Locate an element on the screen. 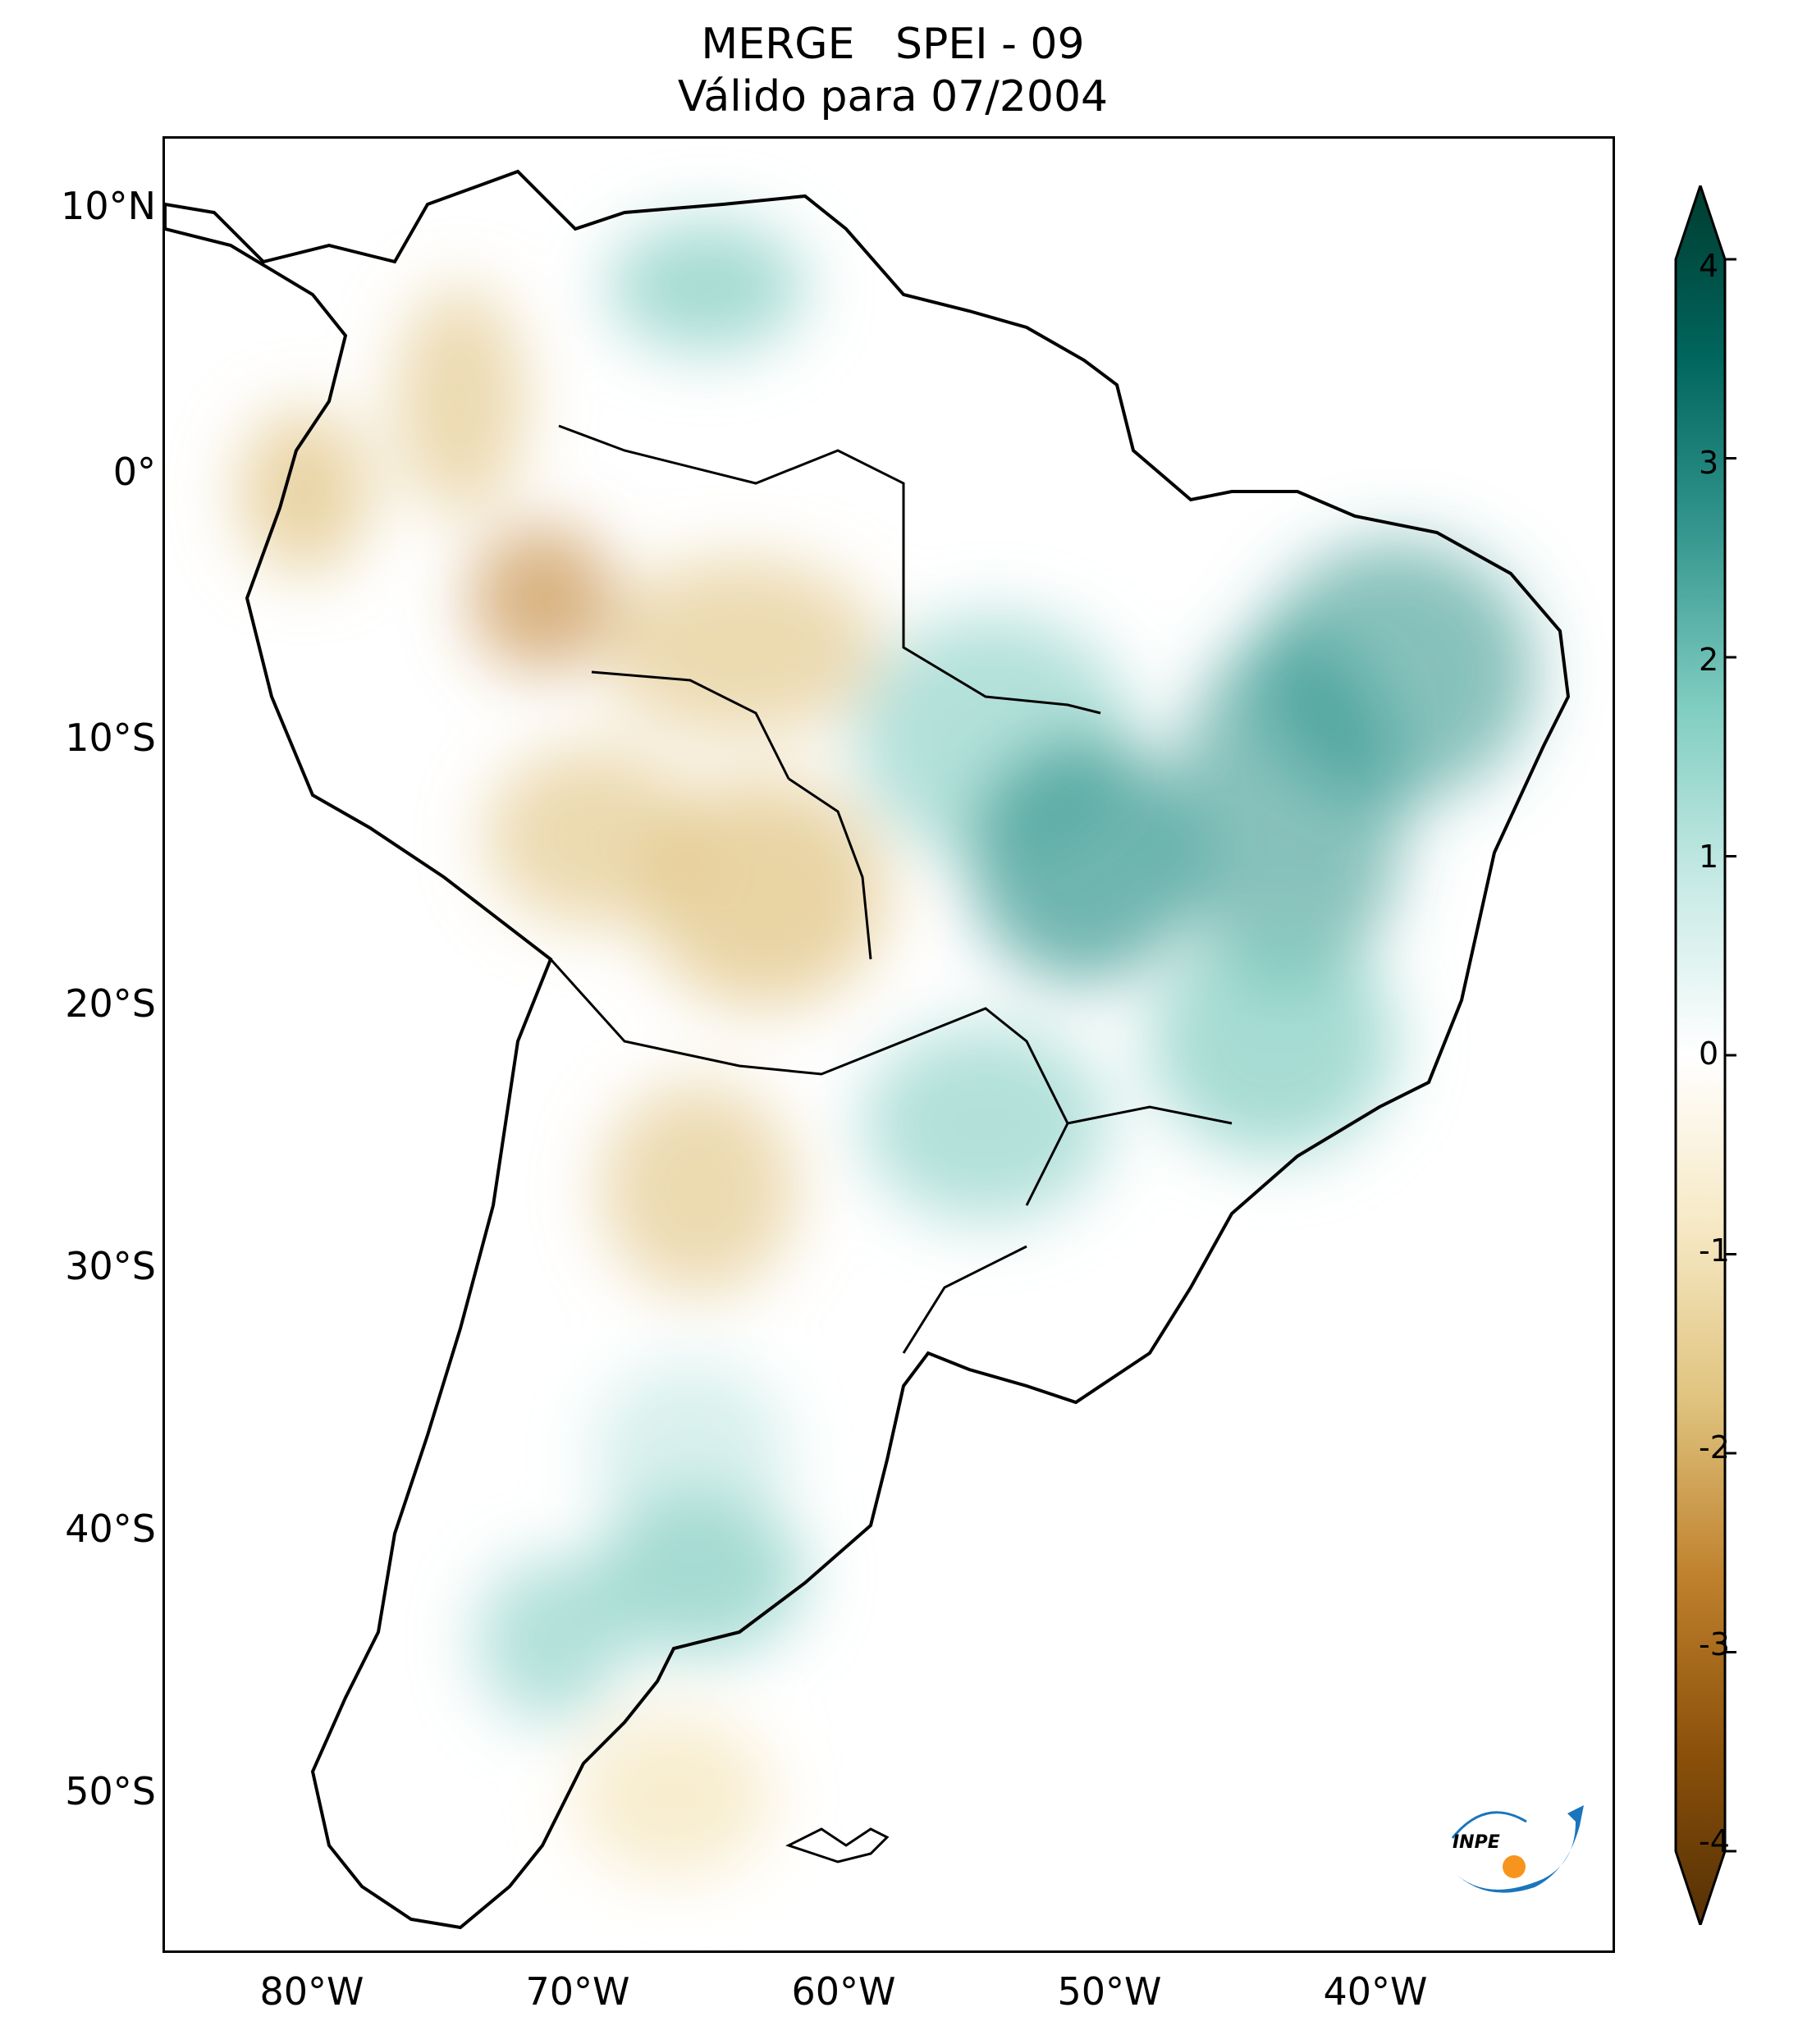 The width and height of the screenshot is (1798, 2044). lat-label-50s: 50°S is located at coordinates (110, 1791).